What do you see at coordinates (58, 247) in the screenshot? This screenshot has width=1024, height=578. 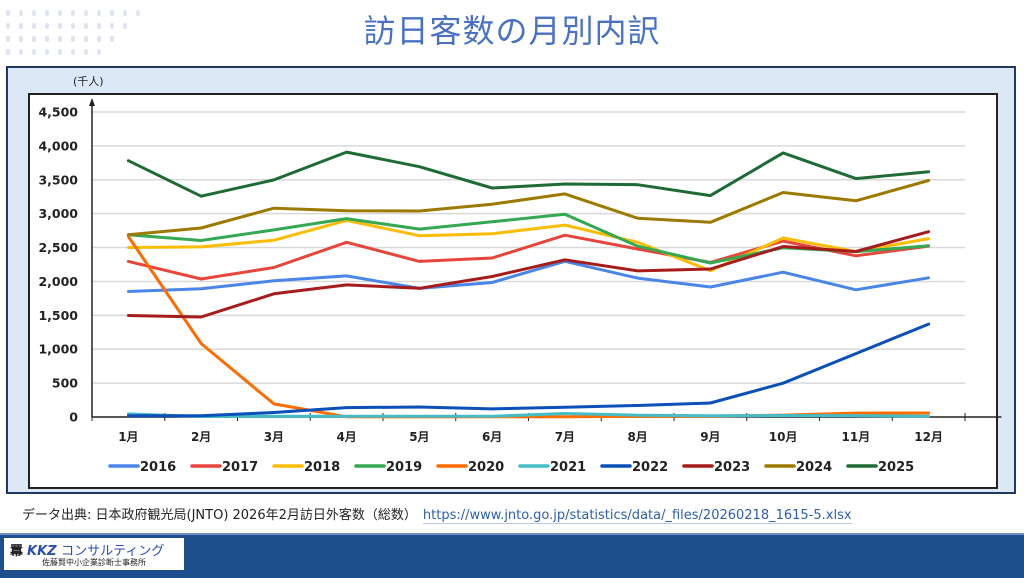 I see `y-tick-label: 2,500` at bounding box center [58, 247].